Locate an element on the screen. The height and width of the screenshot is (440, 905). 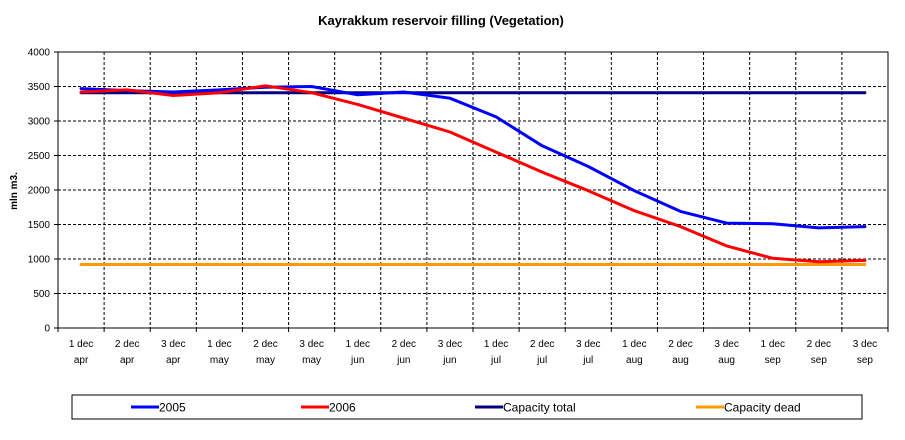
y-tick-label: 4000 is located at coordinates (39, 53).